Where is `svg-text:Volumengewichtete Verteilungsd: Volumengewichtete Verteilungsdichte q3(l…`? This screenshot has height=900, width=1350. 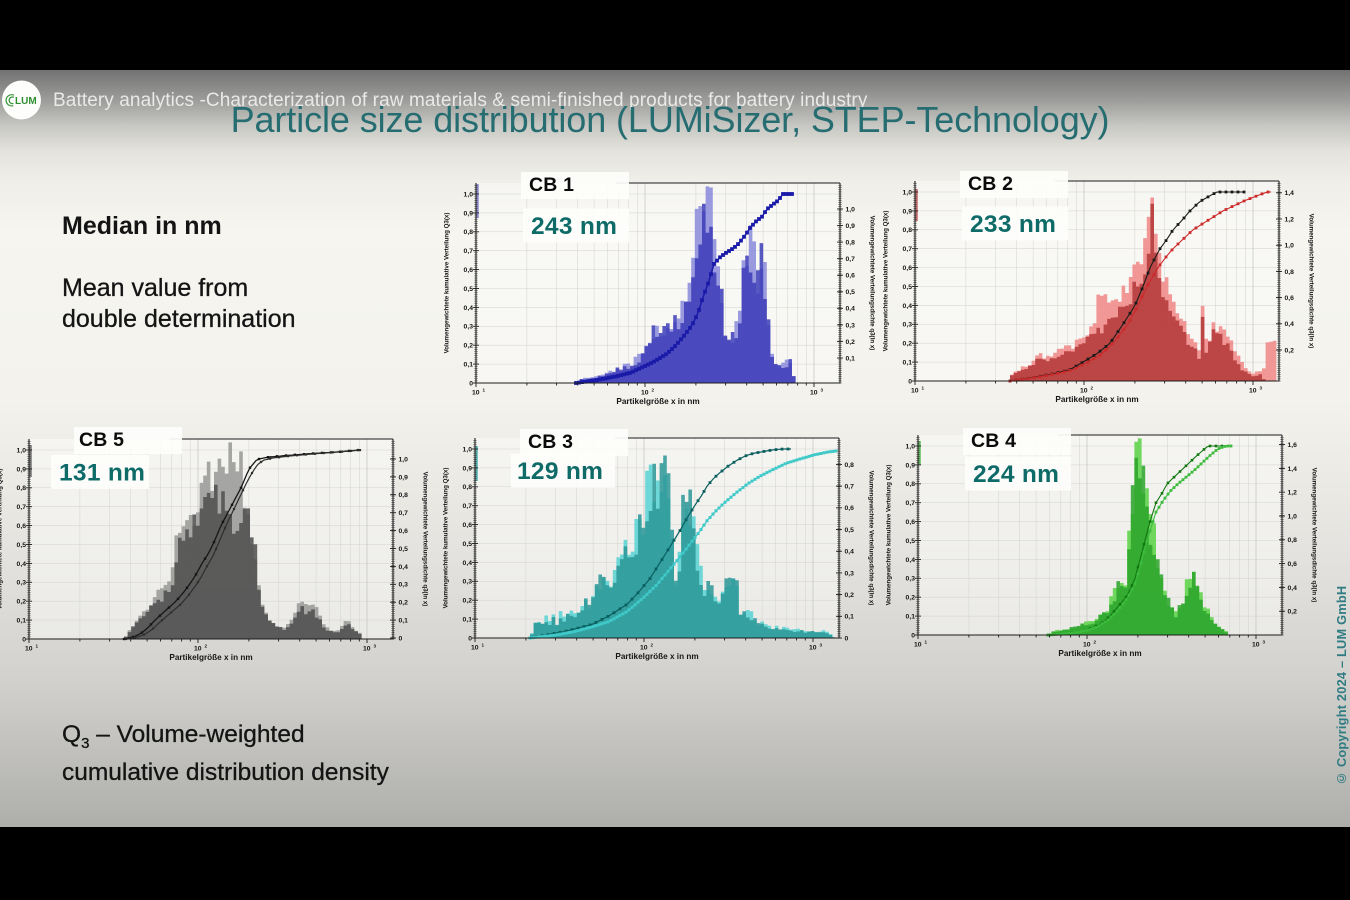
svg-text:Volumengewichtete Verteilungsd: Volumengewichtete Verteilungsdichte q3(l… is located at coordinates (871, 538).